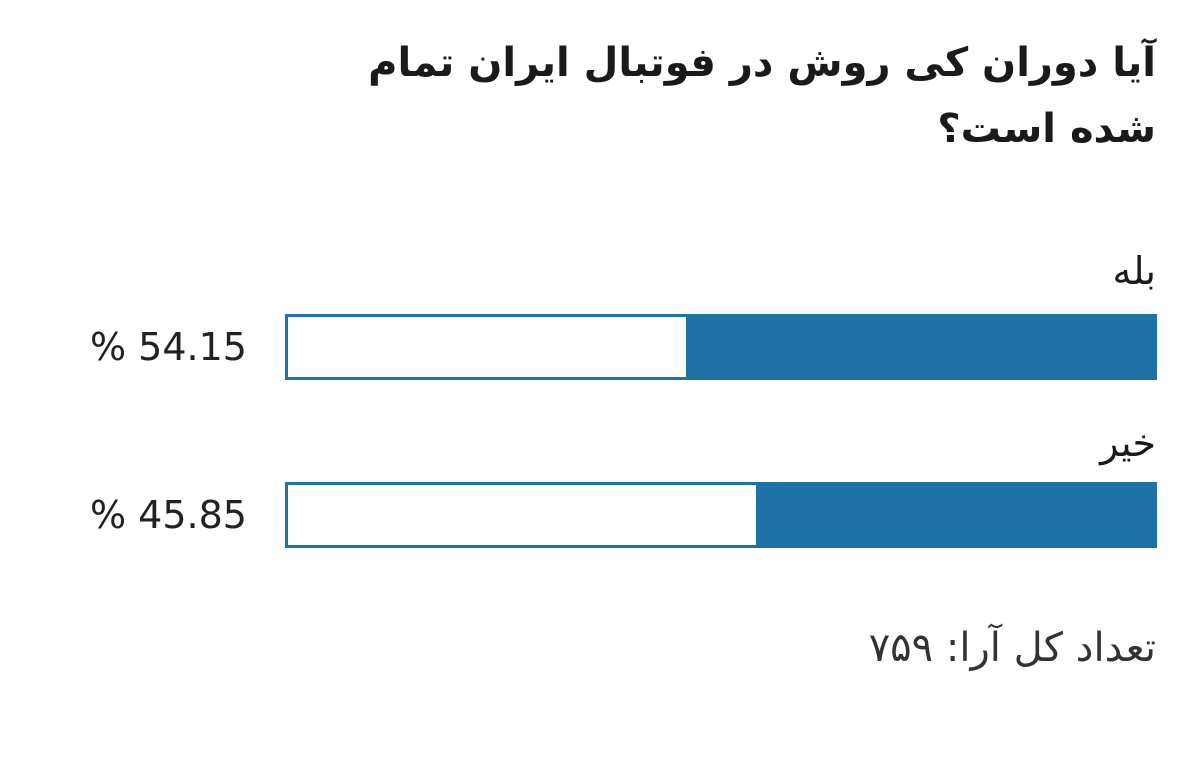 The height and width of the screenshot is (781, 1200). What do you see at coordinates (1050, 648) in the screenshot?
I see `total-votes-label: تعداد کل آرا:` at bounding box center [1050, 648].